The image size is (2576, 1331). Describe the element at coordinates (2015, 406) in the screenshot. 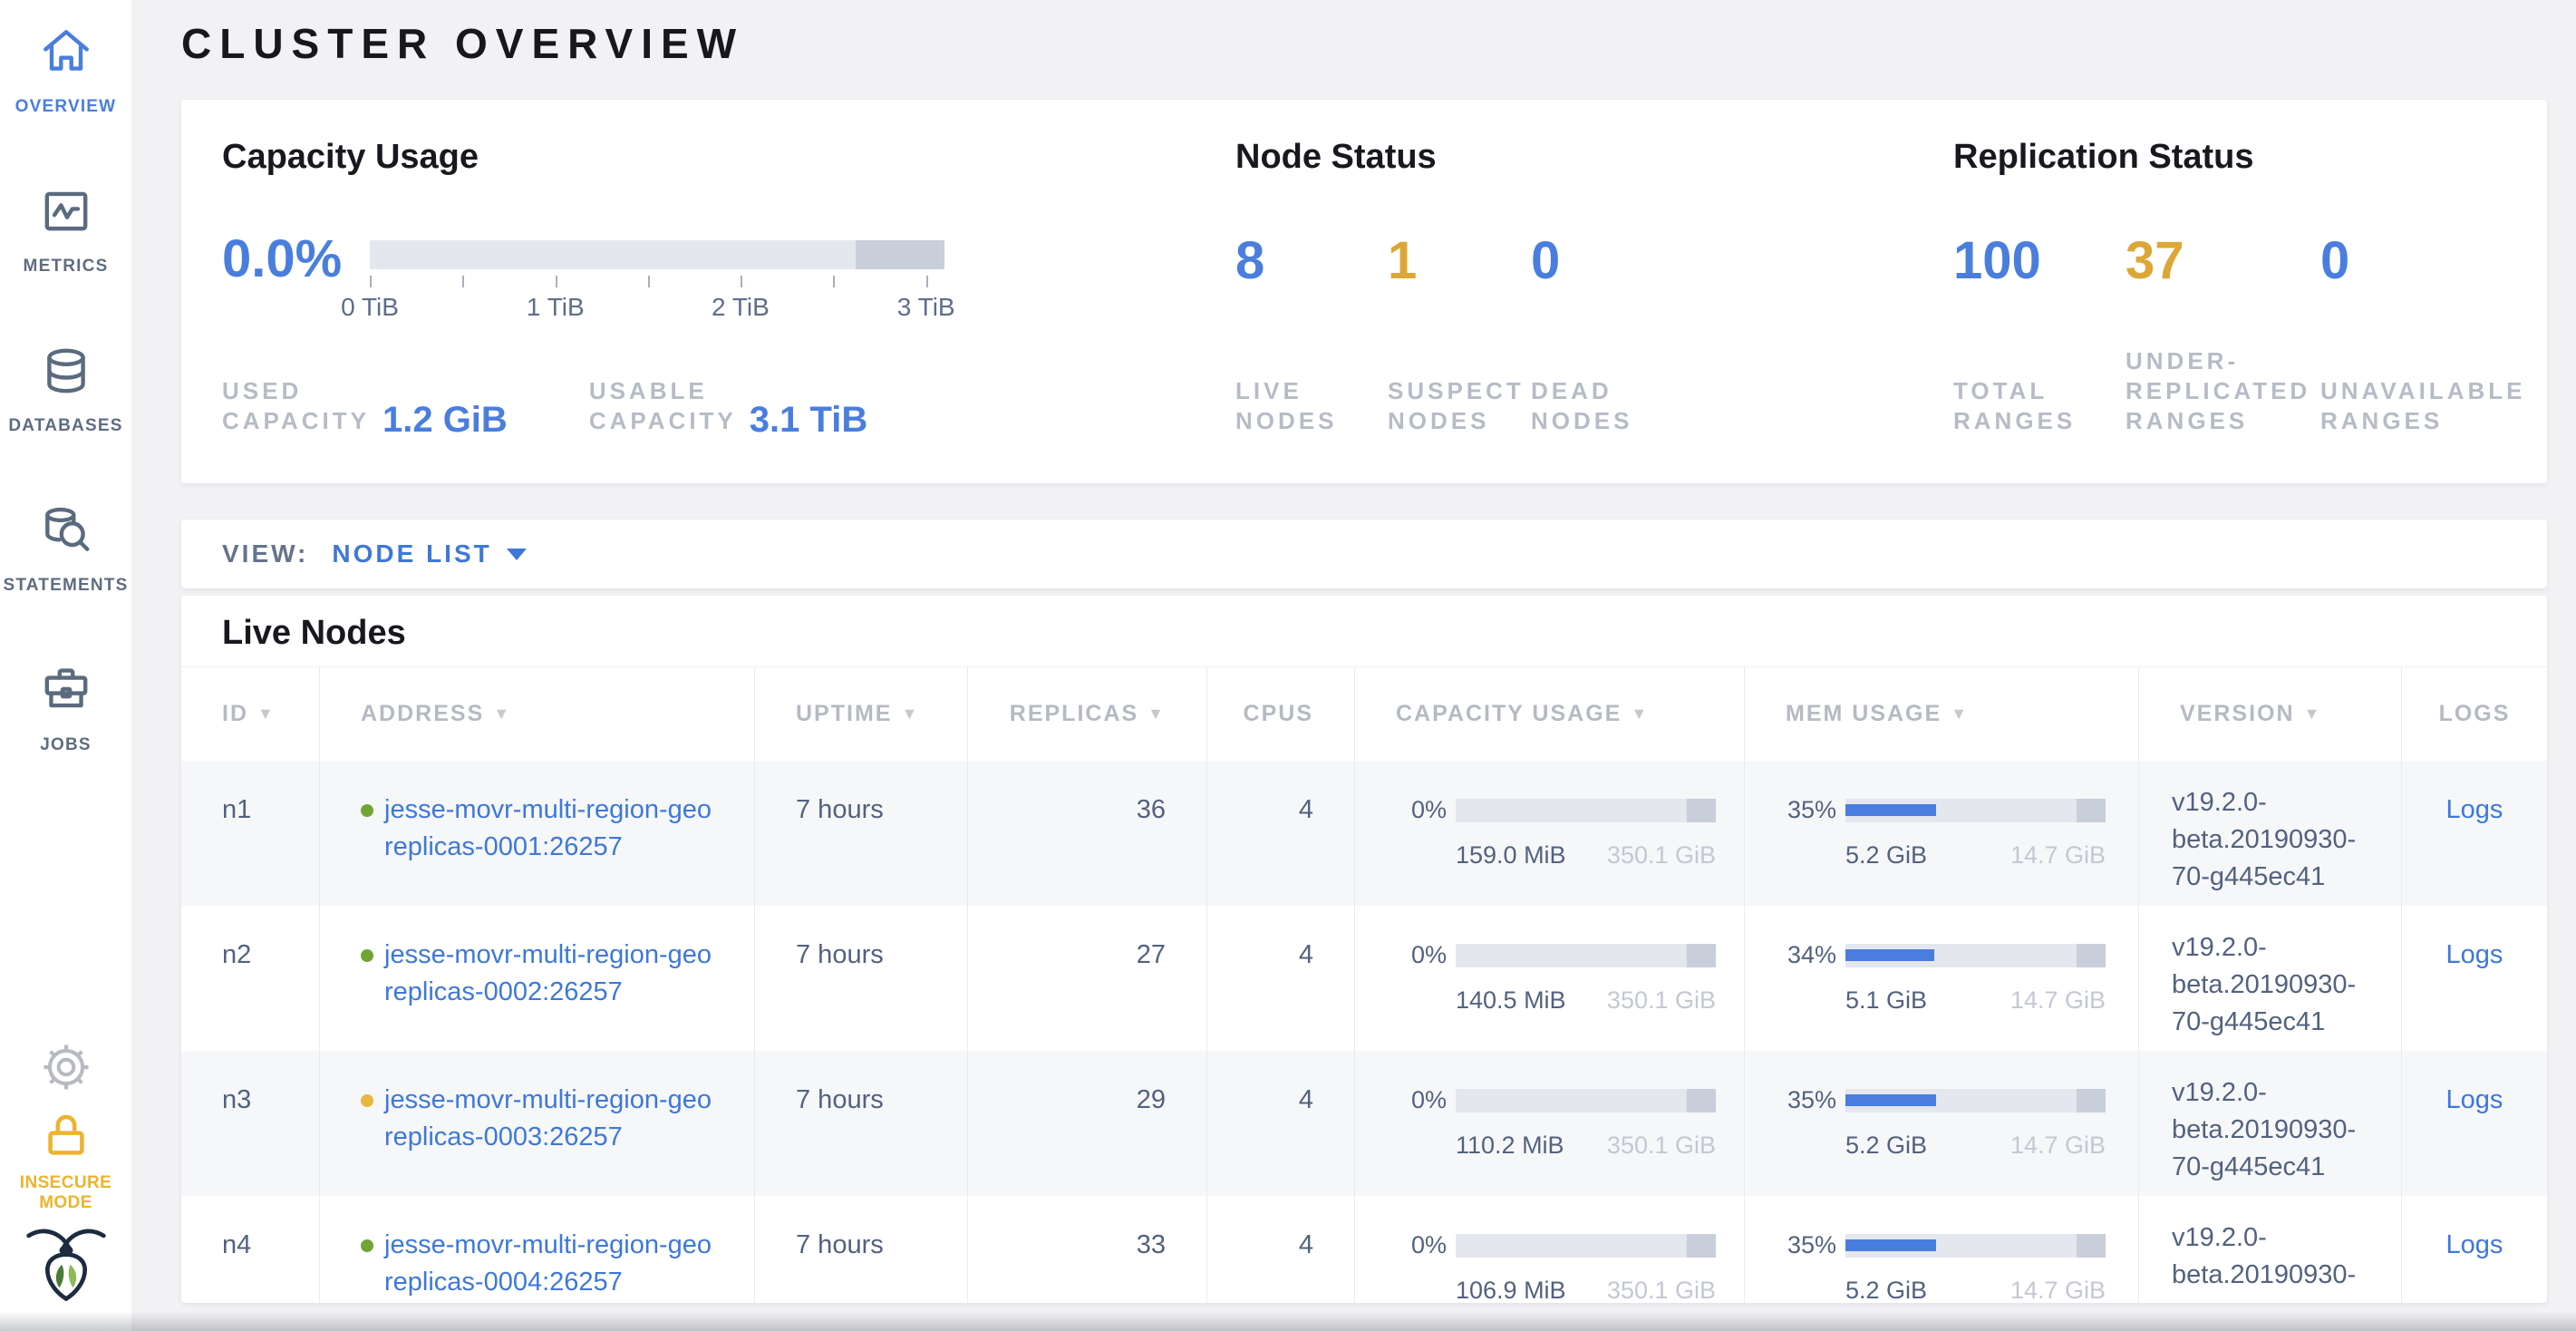

I see `stat-label: TOTAL RANGES` at that location.